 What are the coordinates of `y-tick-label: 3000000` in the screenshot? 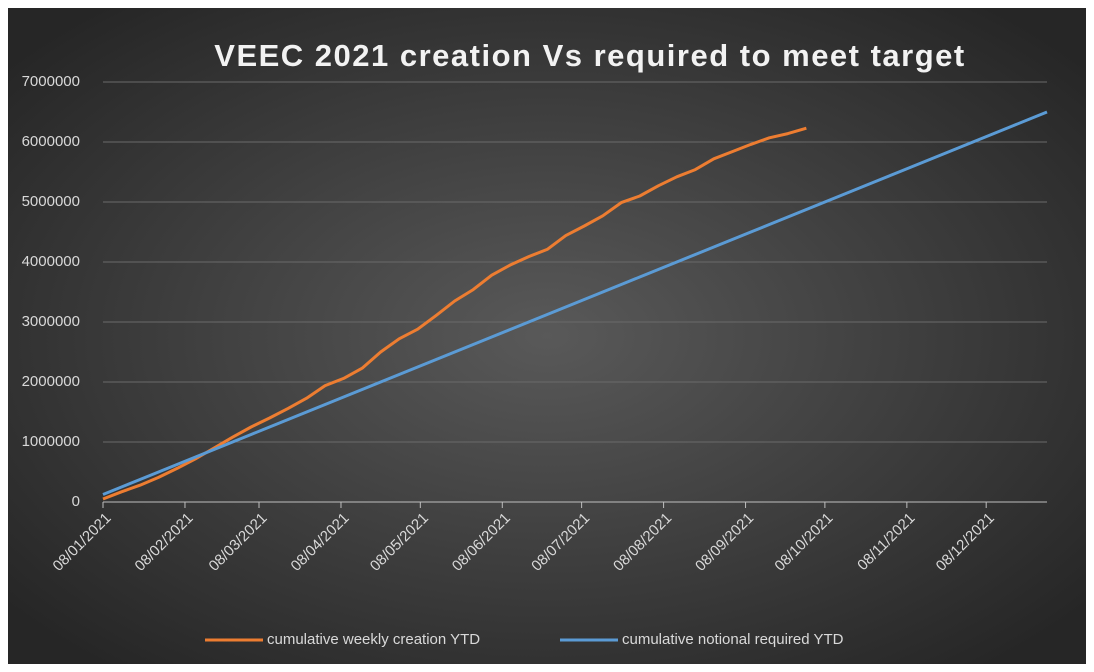 It's located at (51, 321).